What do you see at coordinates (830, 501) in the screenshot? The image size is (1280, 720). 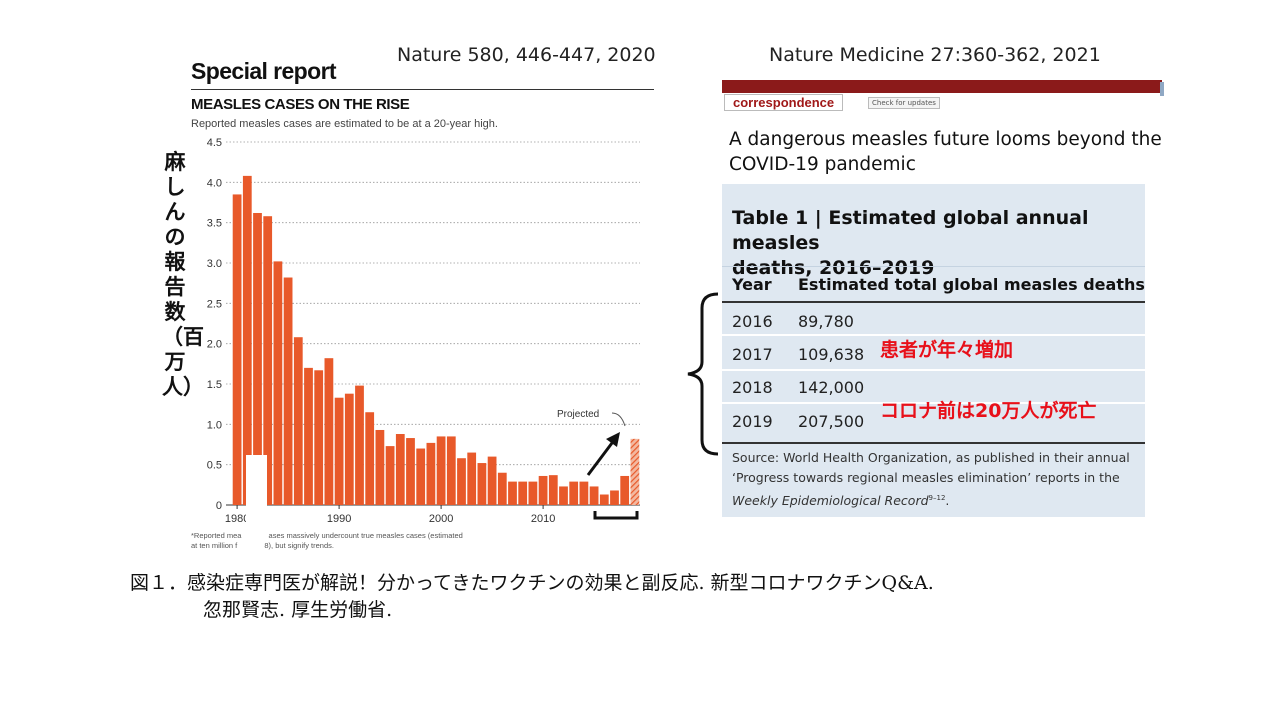 I see `source-journal: Weekly Epidemiological Record` at bounding box center [830, 501].